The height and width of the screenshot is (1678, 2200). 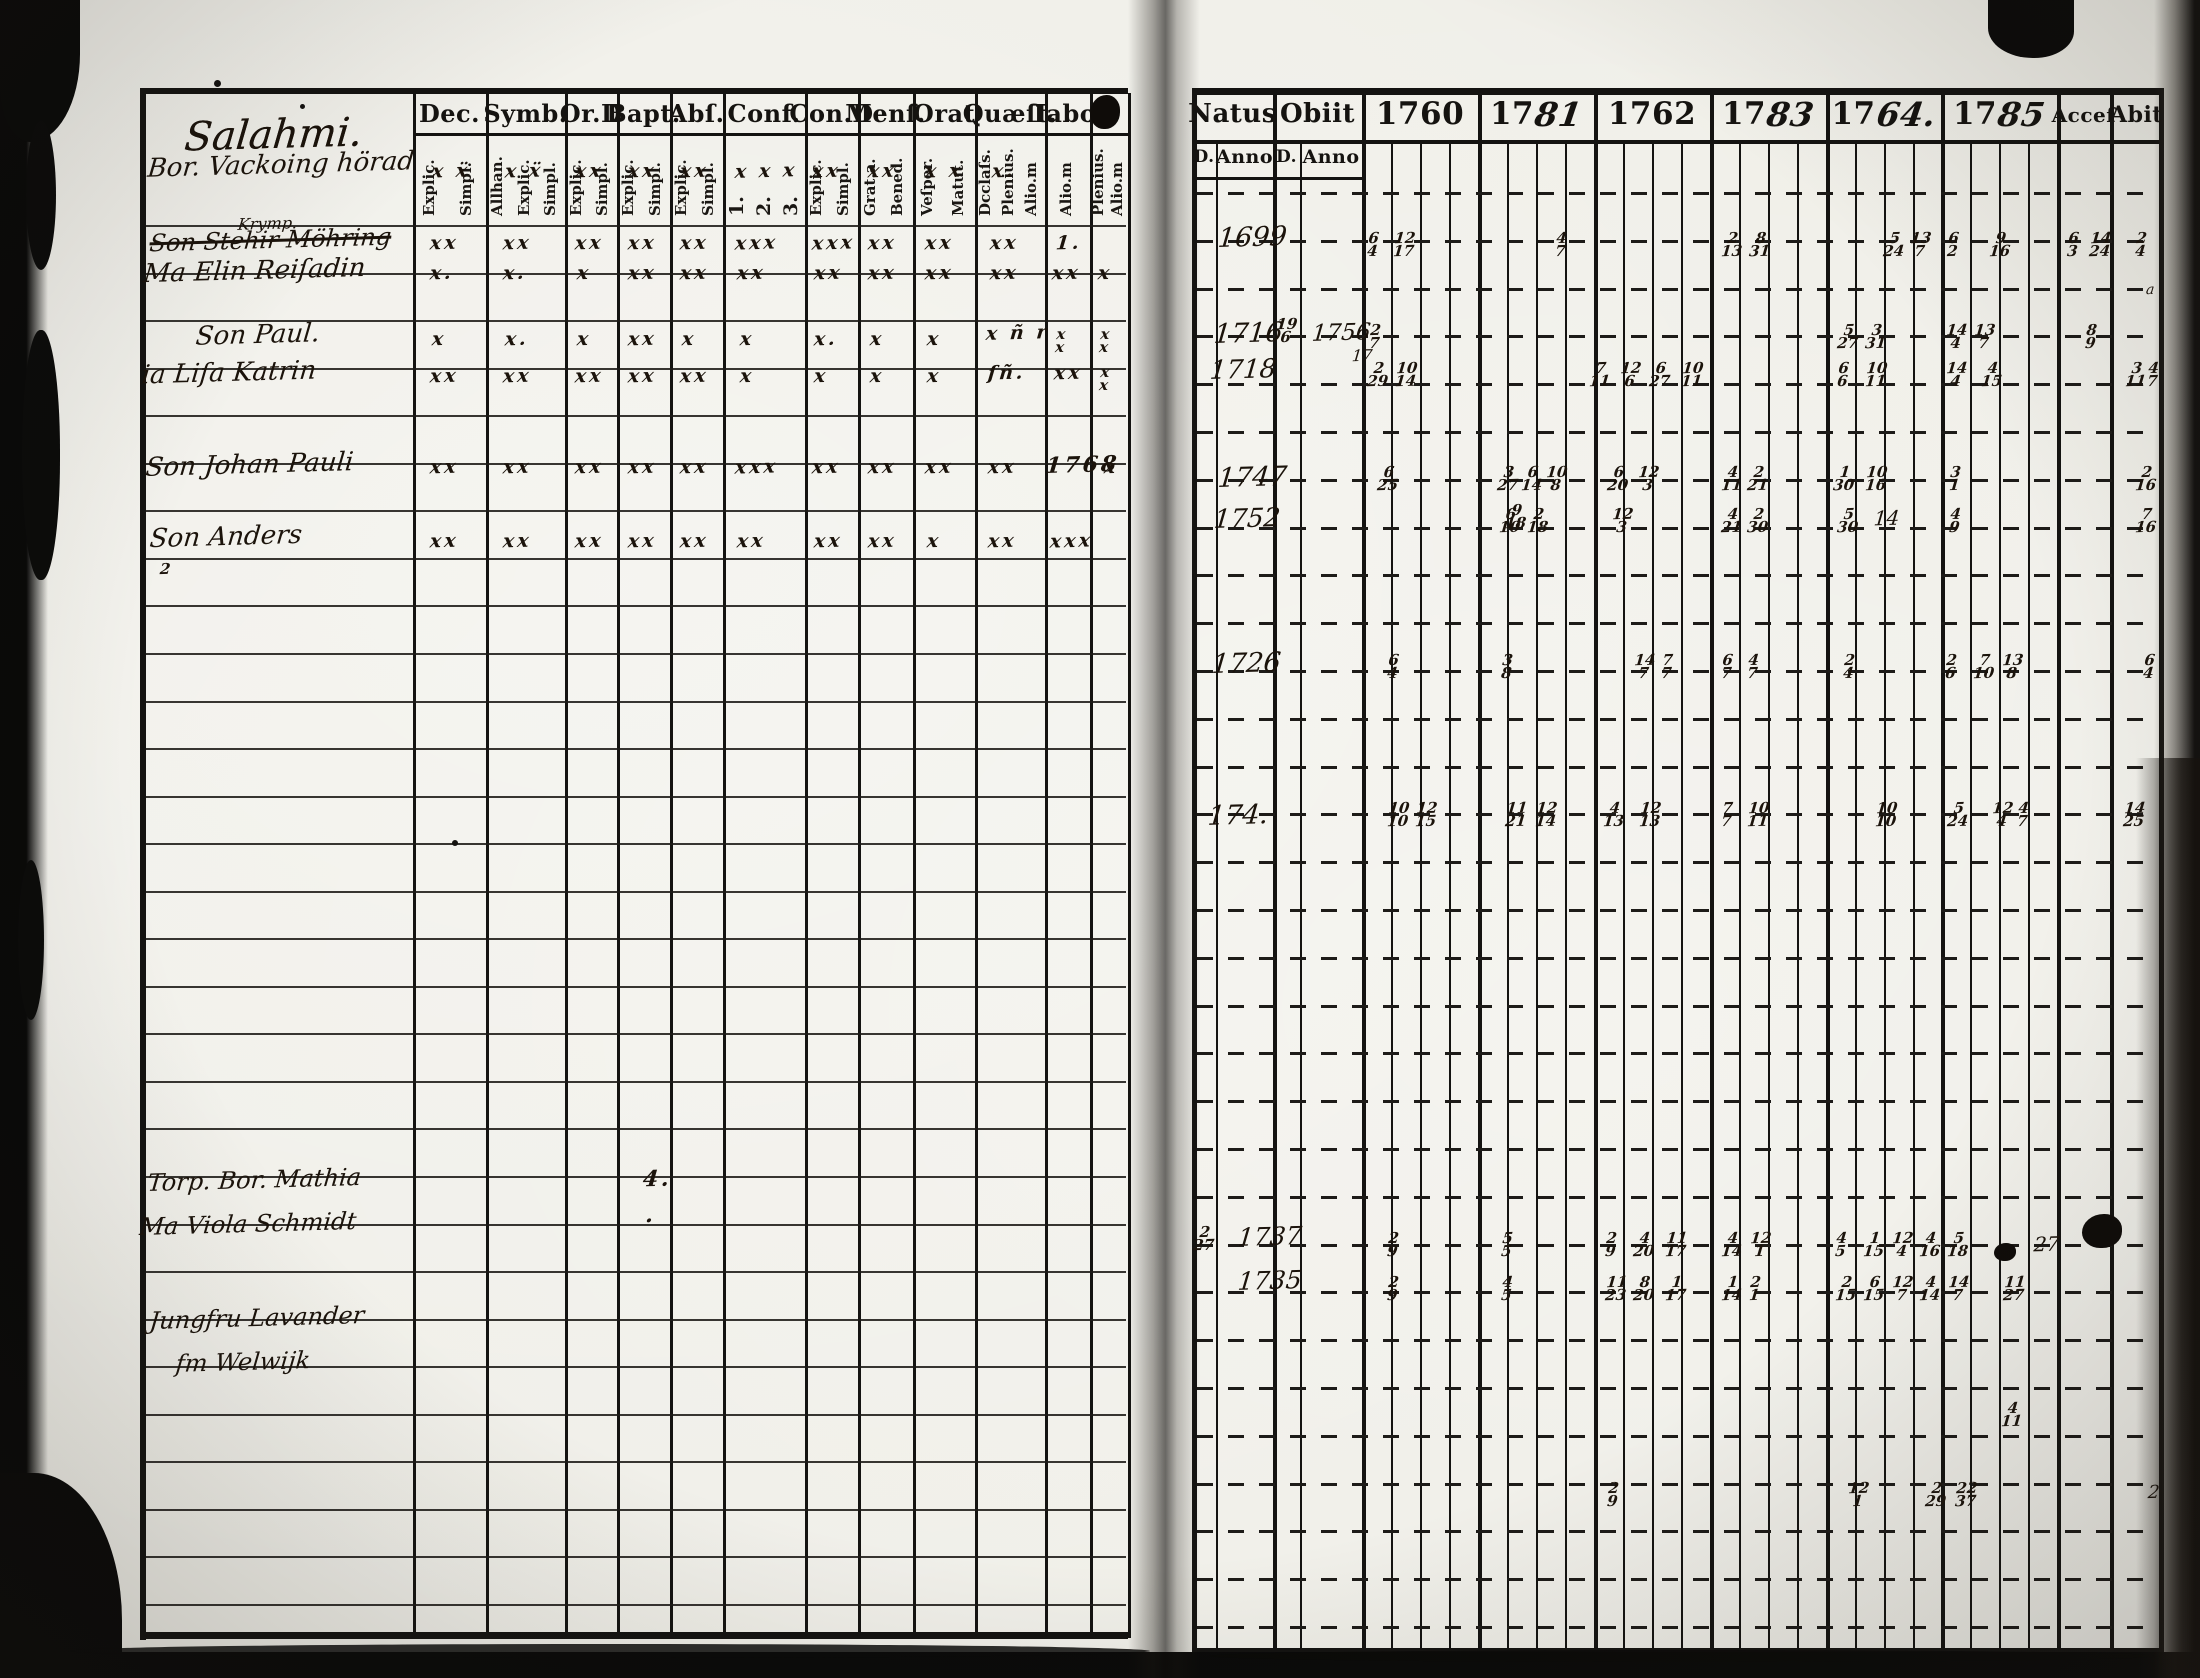 What do you see at coordinates (1398, 814) in the screenshot?
I see `handwritten-entry: 10 10` at bounding box center [1398, 814].